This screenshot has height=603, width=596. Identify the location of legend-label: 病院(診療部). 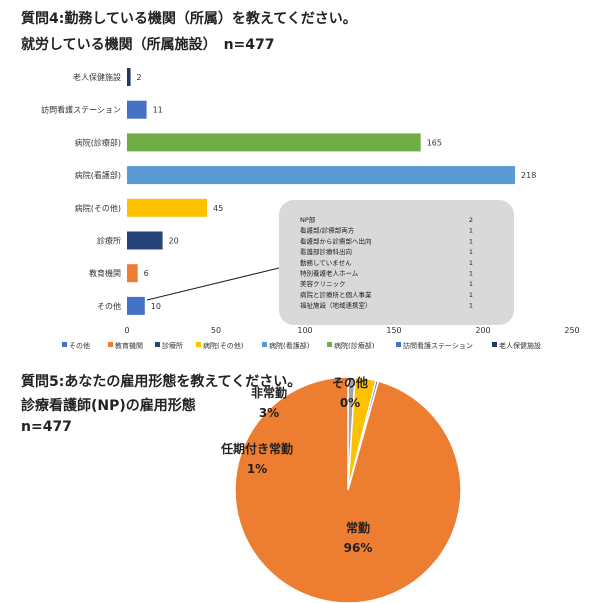
(354, 345).